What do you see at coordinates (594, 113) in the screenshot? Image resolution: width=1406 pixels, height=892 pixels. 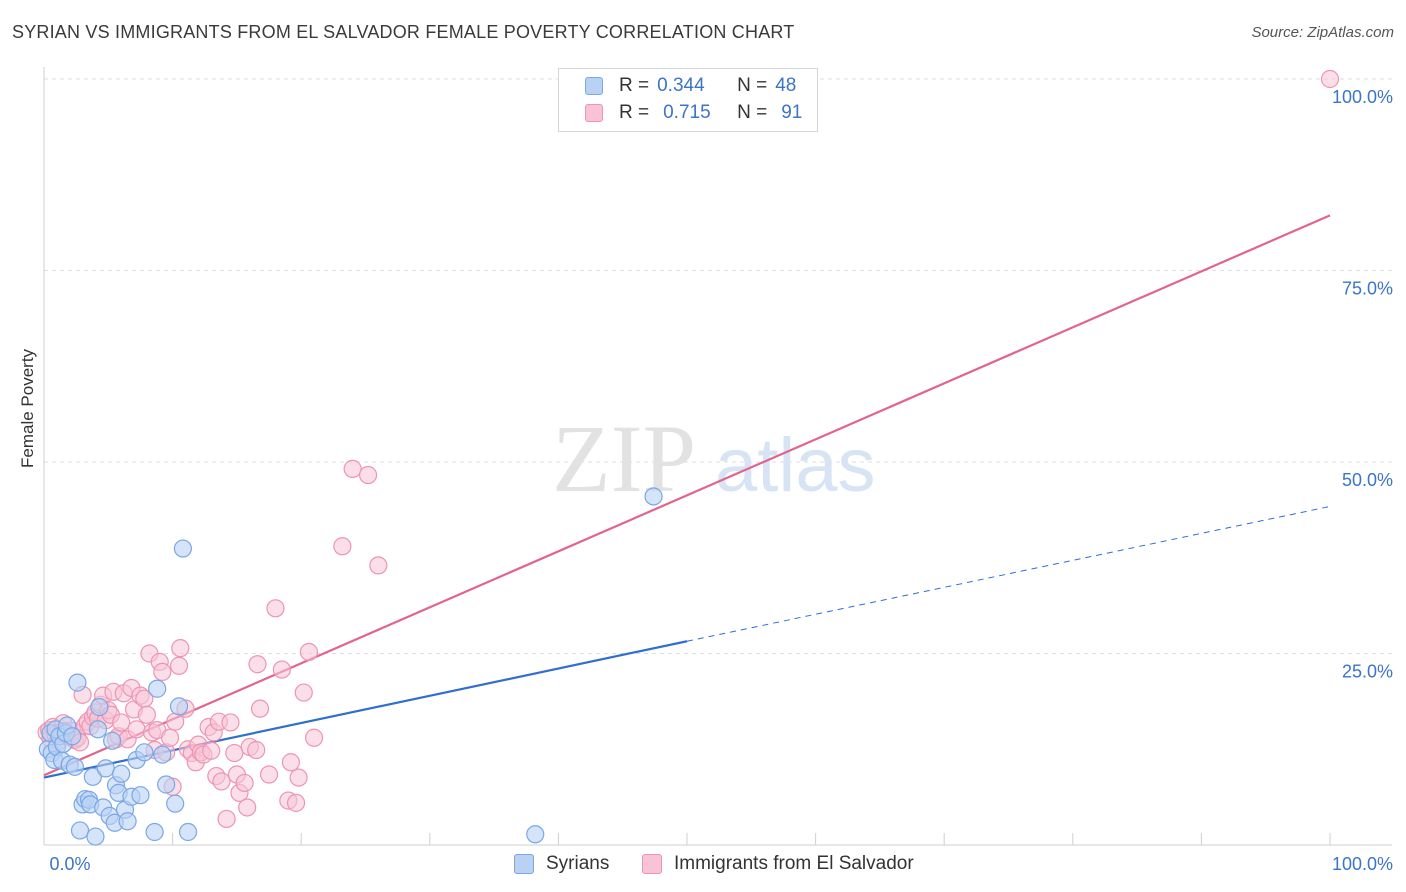 I see `legend-swatch-pink` at bounding box center [594, 113].